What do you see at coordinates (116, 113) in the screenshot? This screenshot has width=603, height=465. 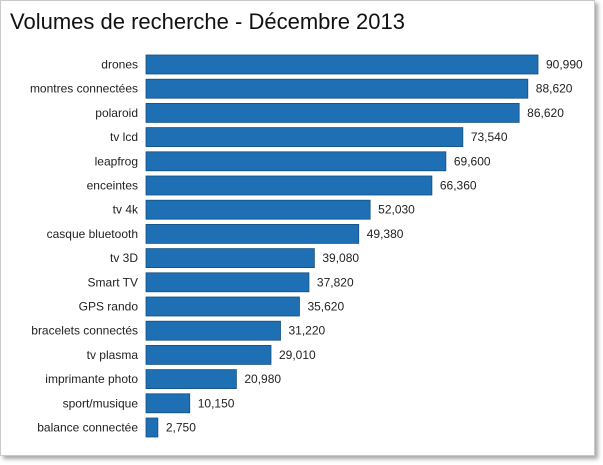 I see `category-label: polaroid` at bounding box center [116, 113].